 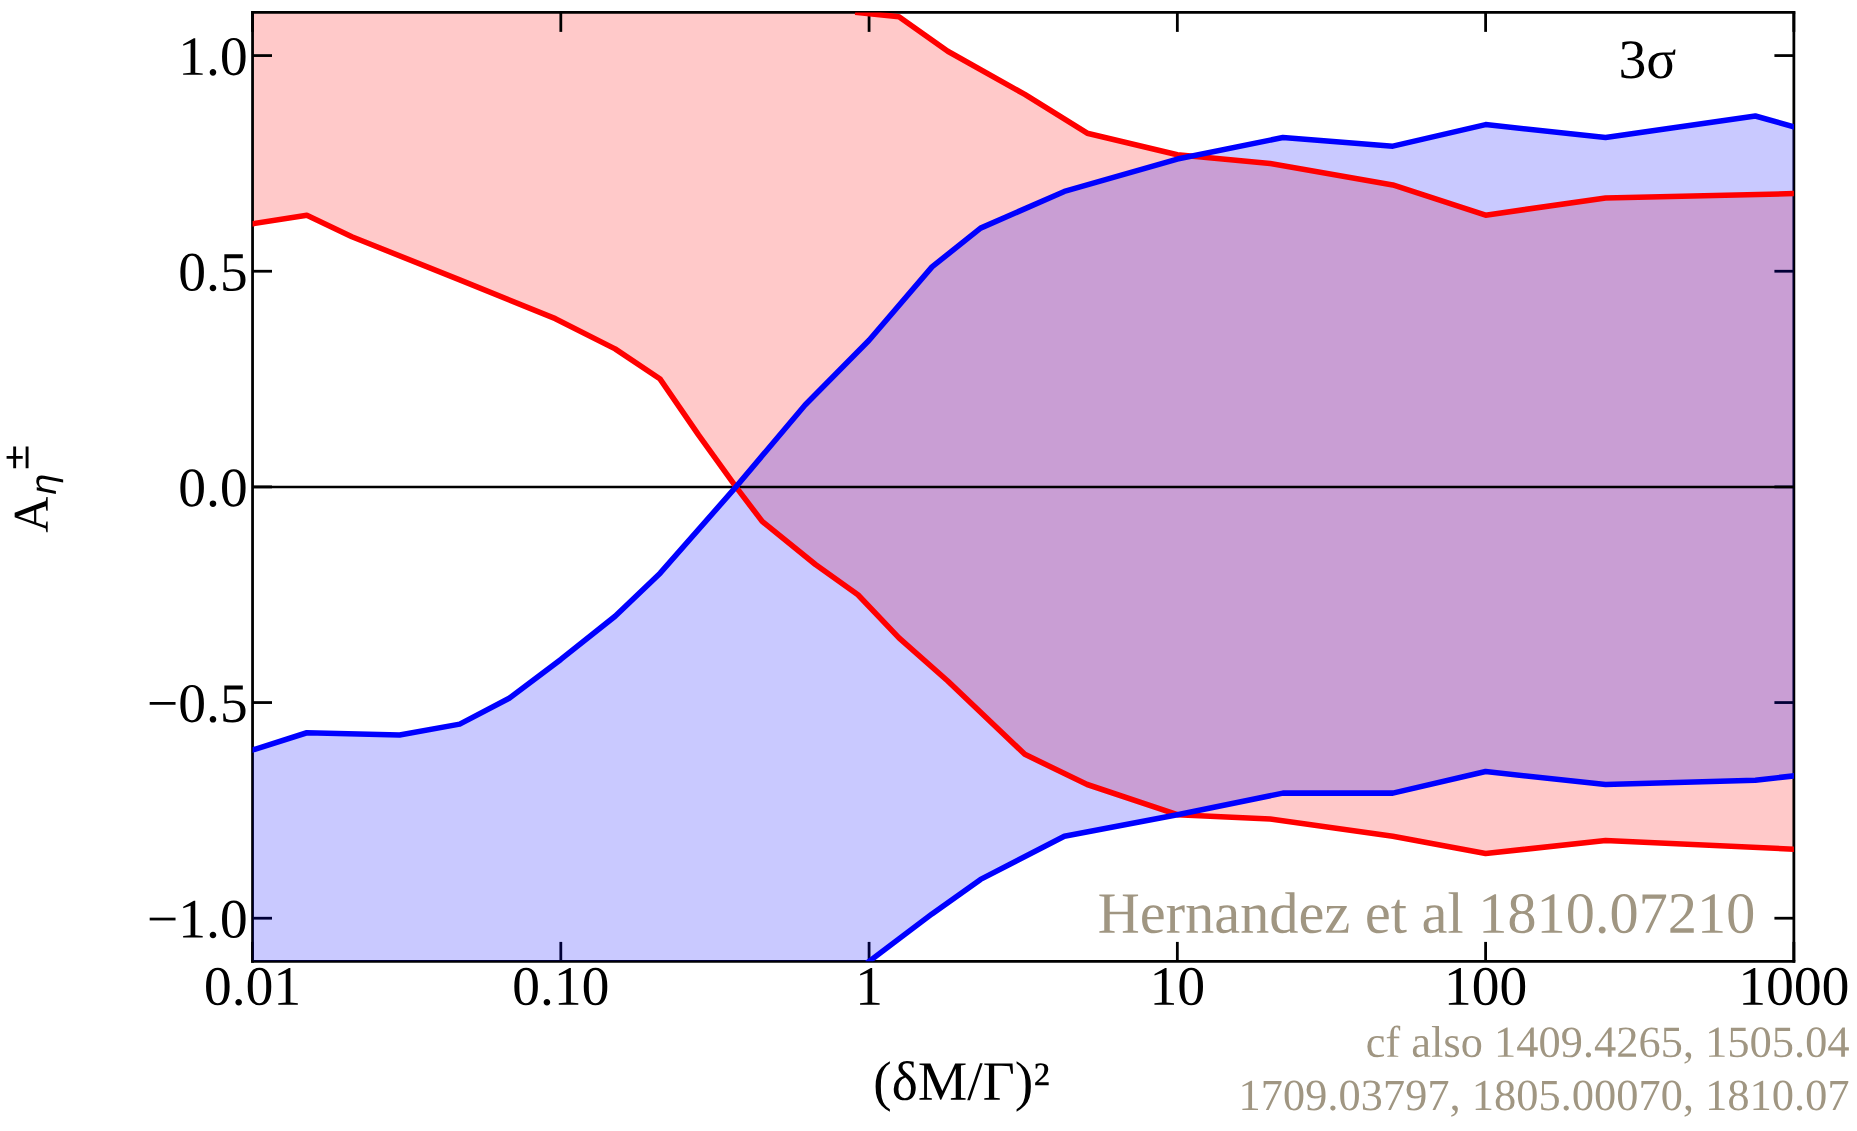 What do you see at coordinates (1487, 986) in the screenshot?
I see `x-tick-label: 100` at bounding box center [1487, 986].